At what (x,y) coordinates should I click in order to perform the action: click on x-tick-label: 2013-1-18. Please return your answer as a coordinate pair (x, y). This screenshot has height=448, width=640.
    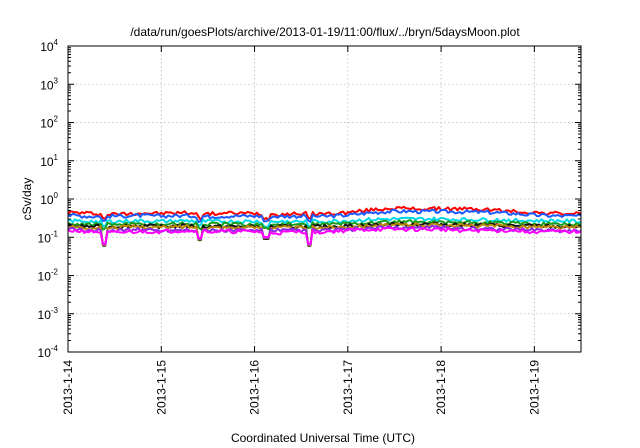
    Looking at the image, I should click on (441, 387).